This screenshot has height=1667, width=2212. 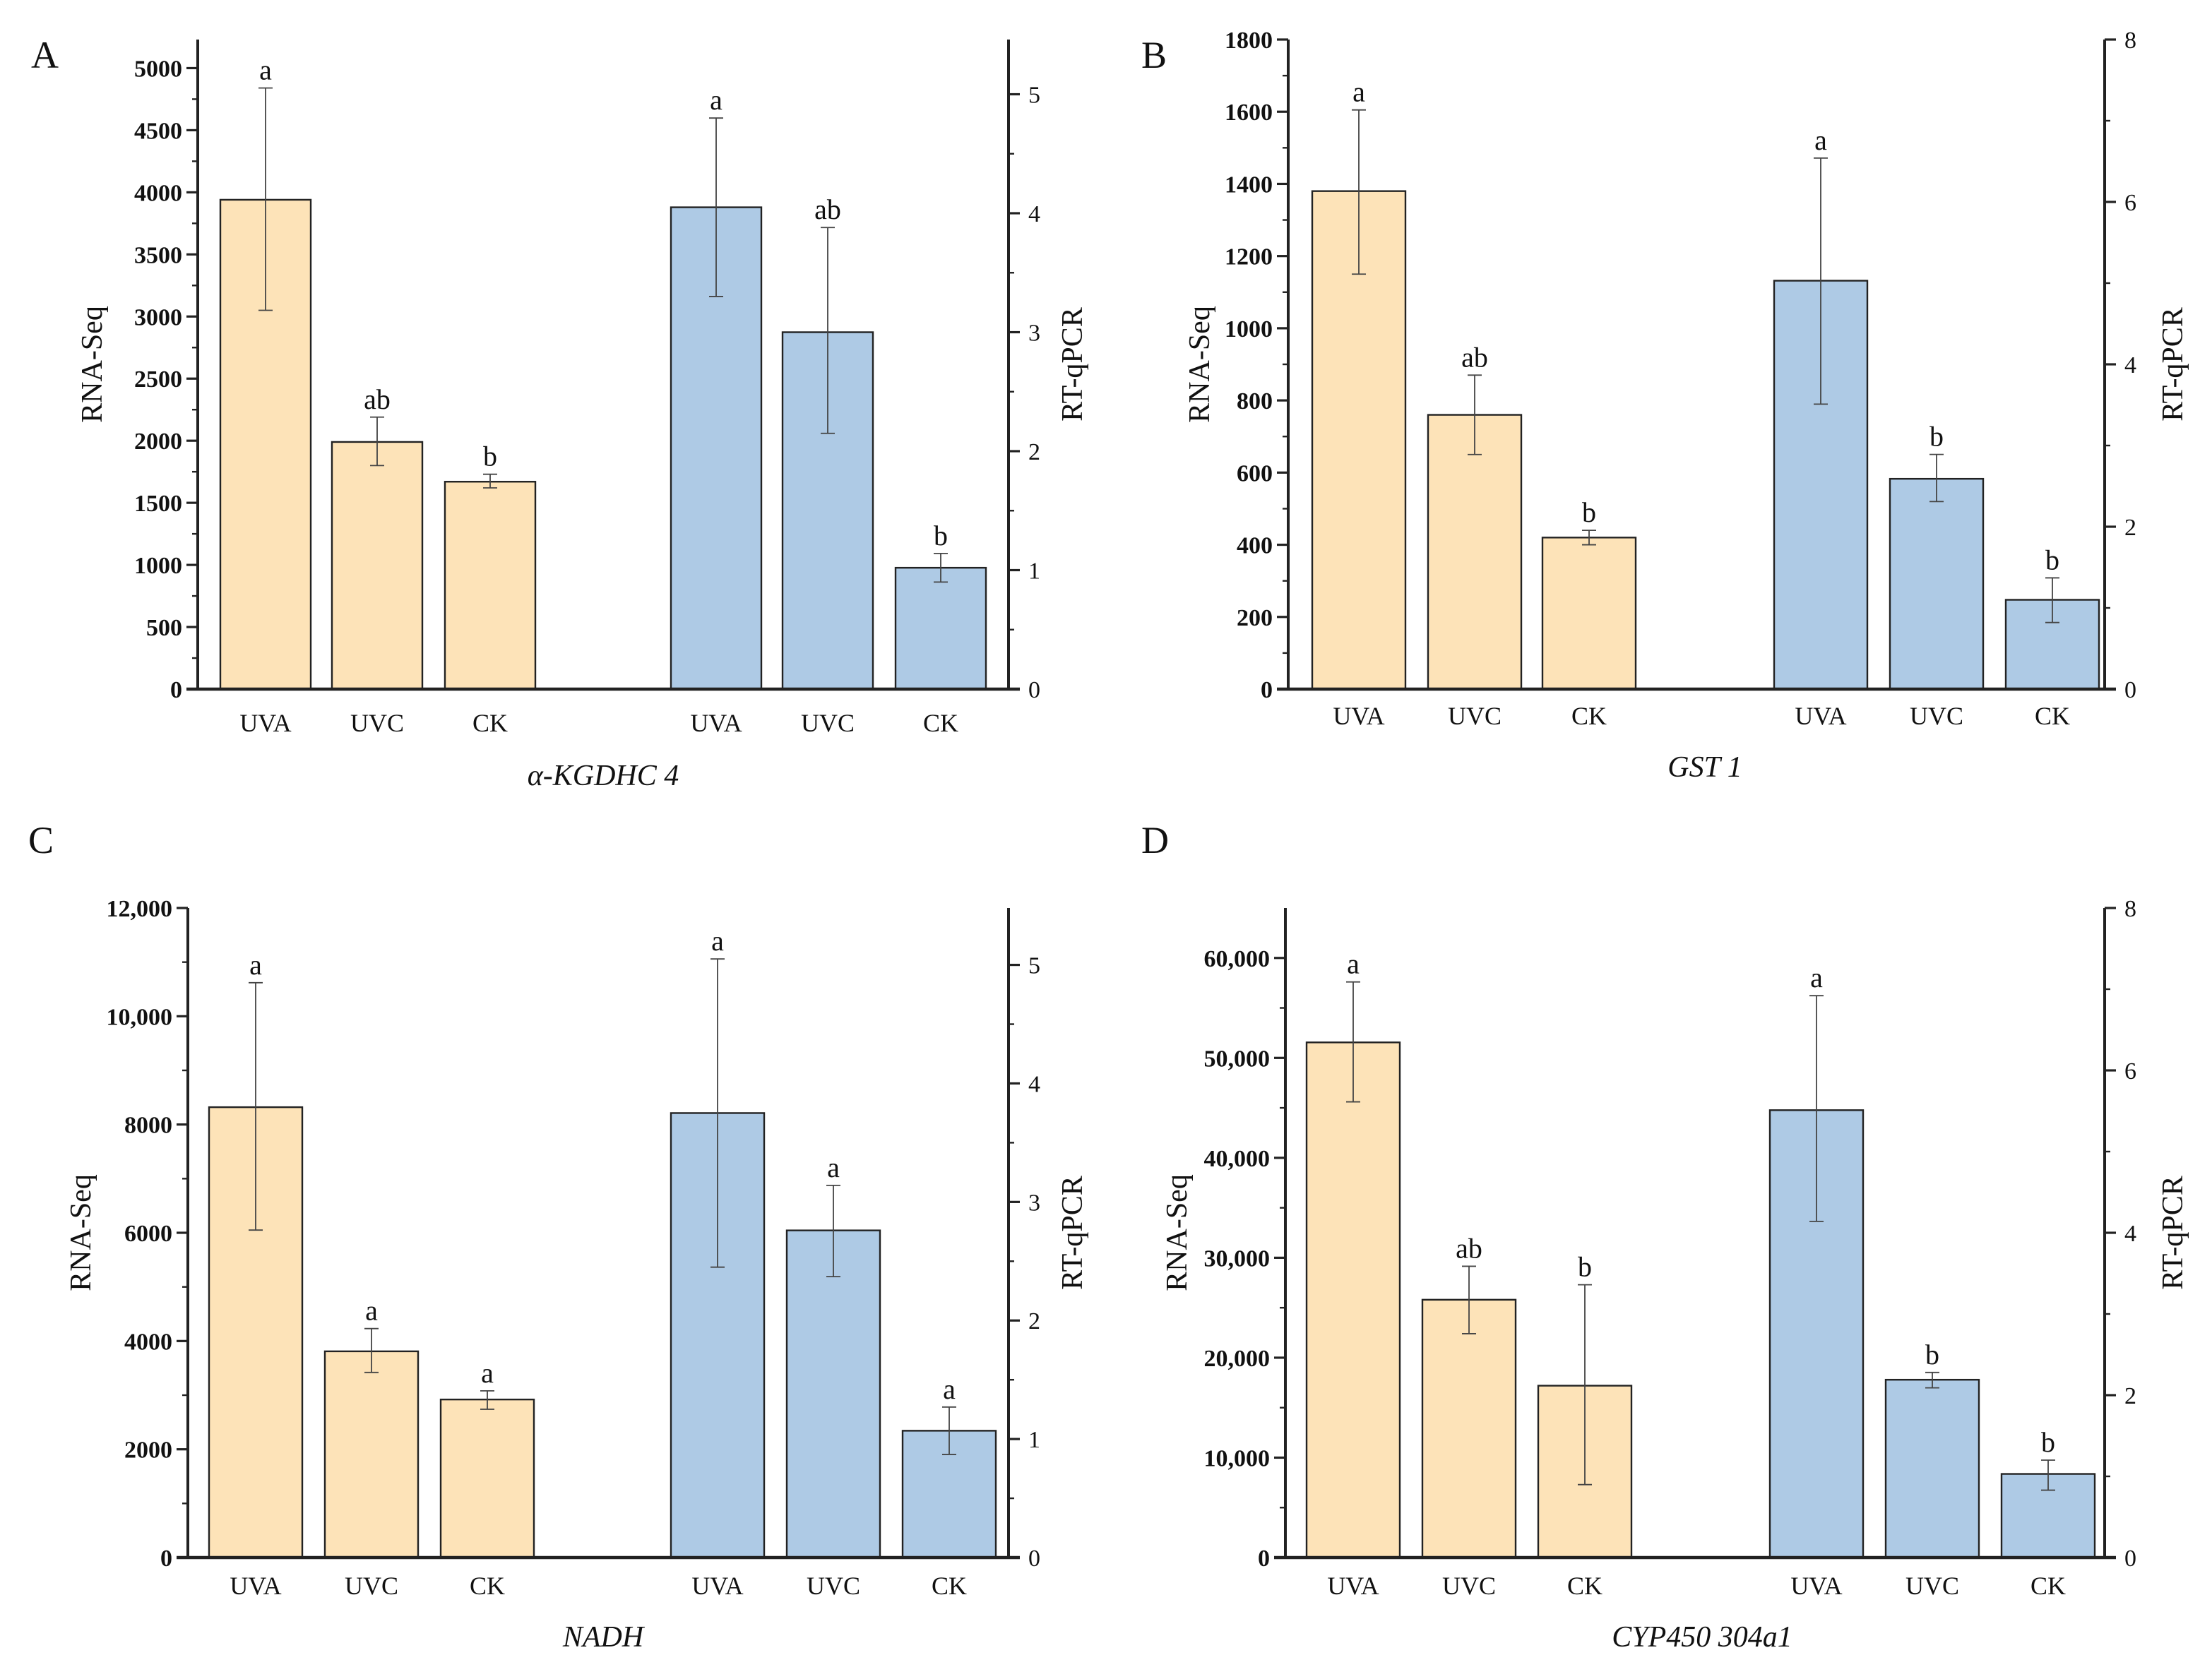 I want to click on gene-label: GST 1, so click(x=1704, y=768).